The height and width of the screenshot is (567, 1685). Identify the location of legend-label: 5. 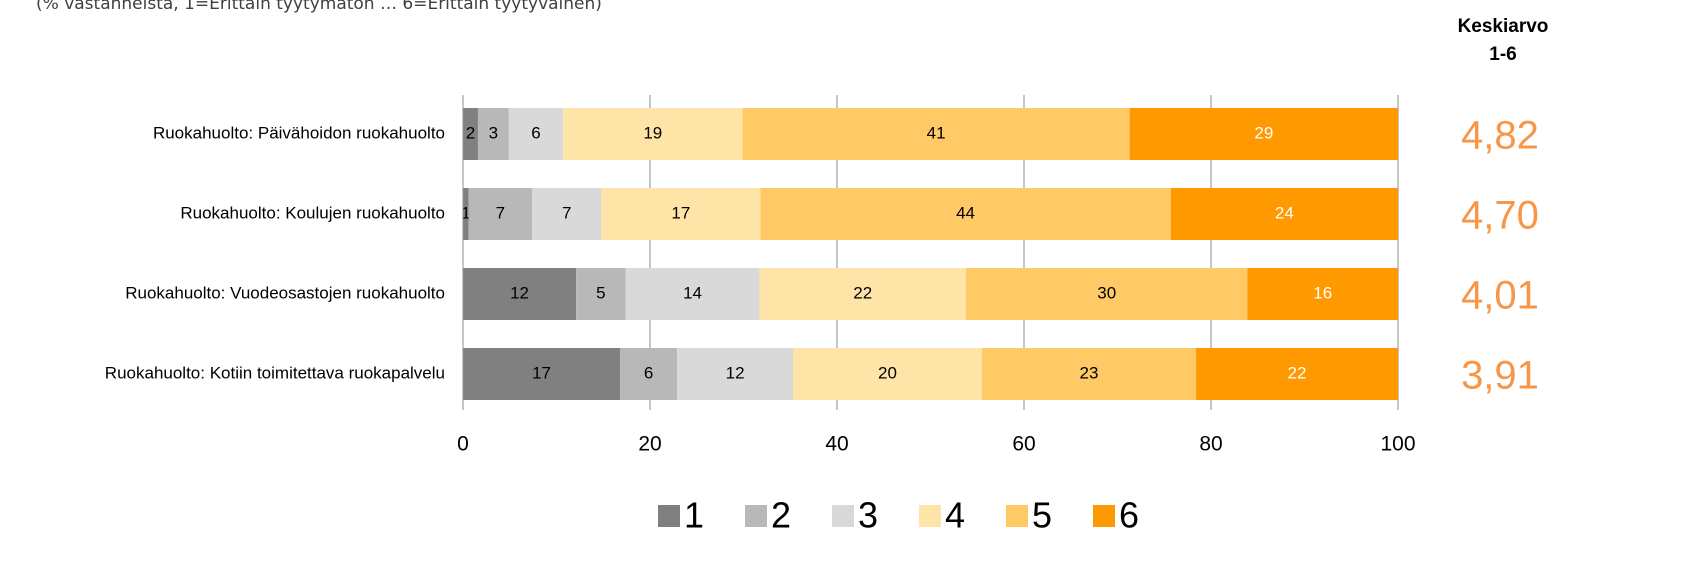
(1042, 515).